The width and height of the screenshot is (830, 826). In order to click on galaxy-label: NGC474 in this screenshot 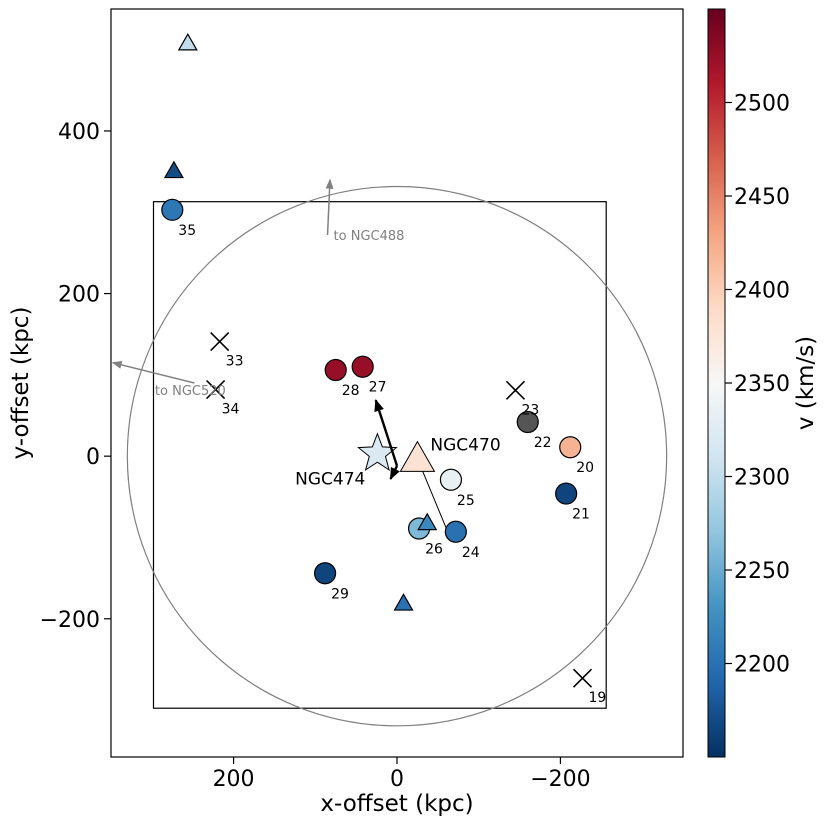, I will do `click(330, 480)`.